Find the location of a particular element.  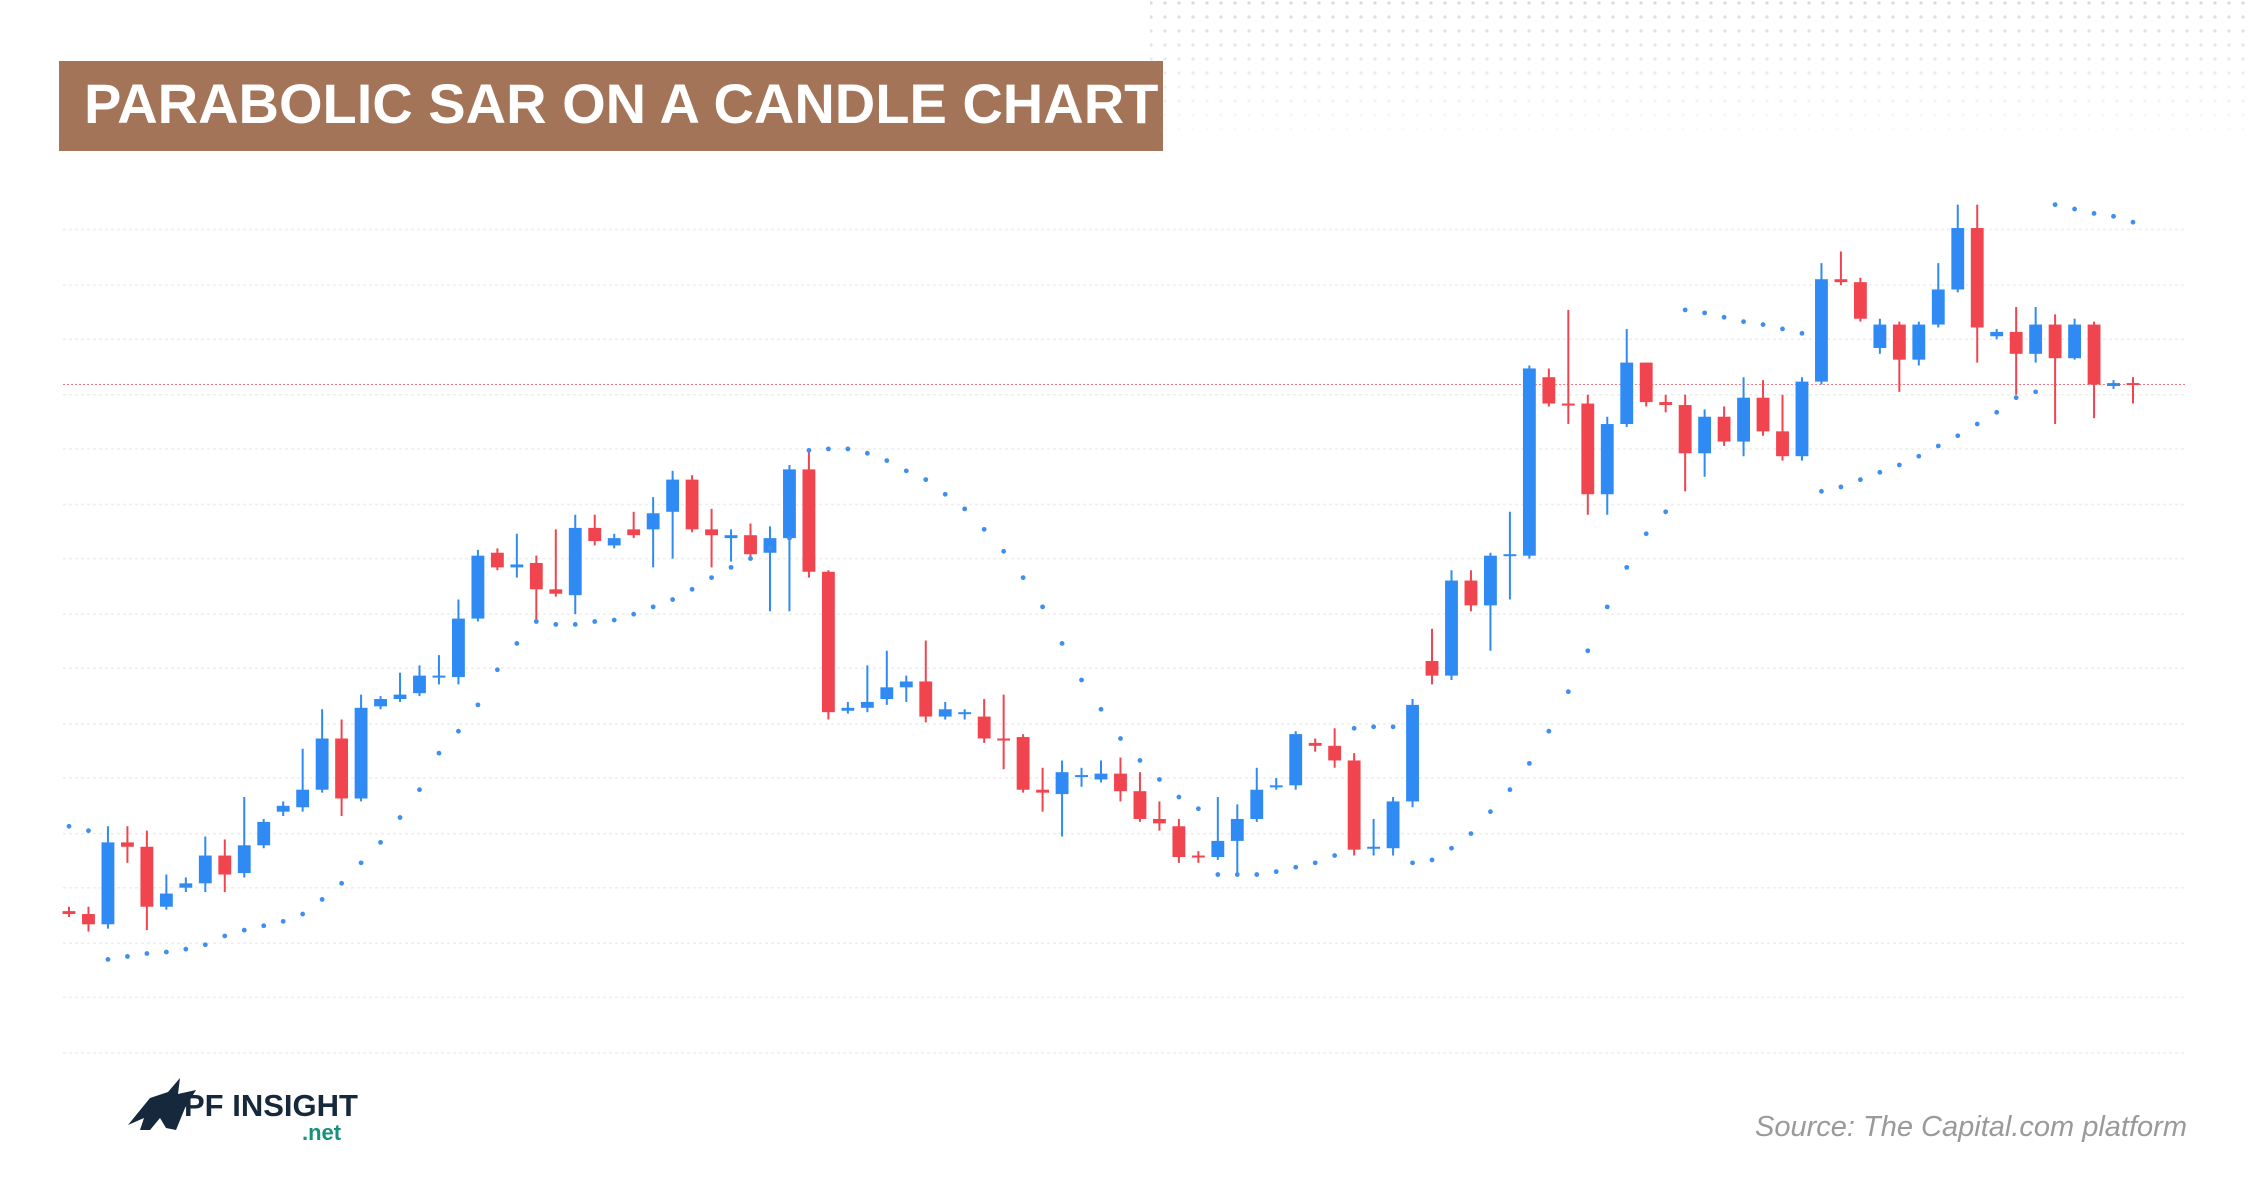

logo-icon is located at coordinates (162, 1104).